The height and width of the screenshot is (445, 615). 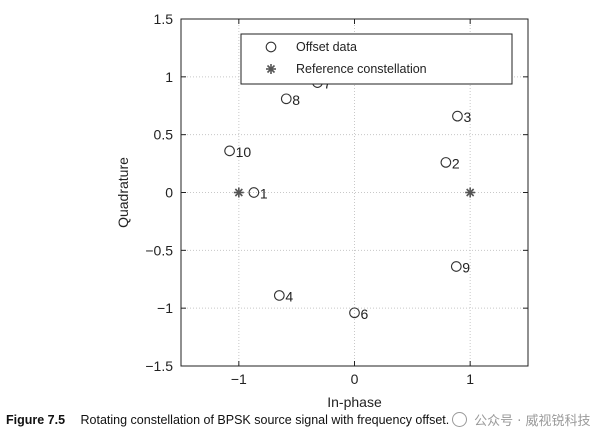 What do you see at coordinates (239, 379) in the screenshot?
I see `x-tick-label: −1` at bounding box center [239, 379].